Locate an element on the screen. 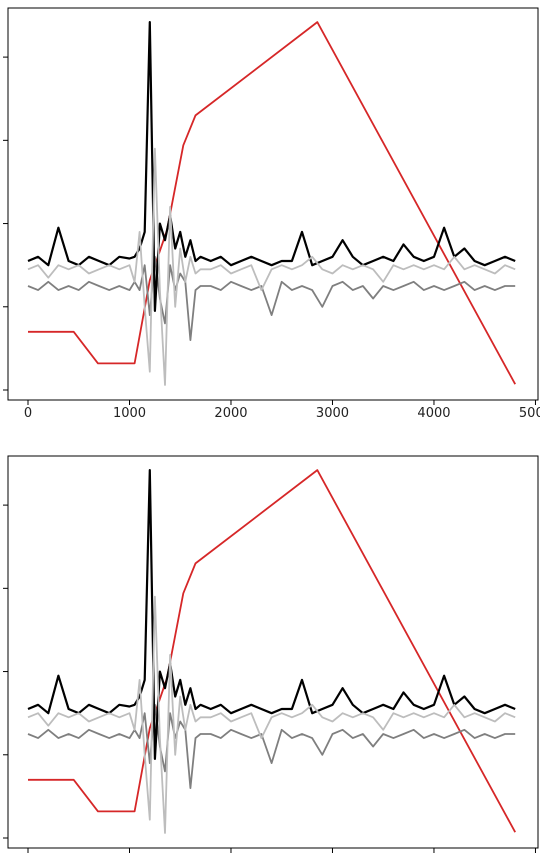 This screenshot has height=857, width=540. x-tick-label: 2000 is located at coordinates (230, 413).